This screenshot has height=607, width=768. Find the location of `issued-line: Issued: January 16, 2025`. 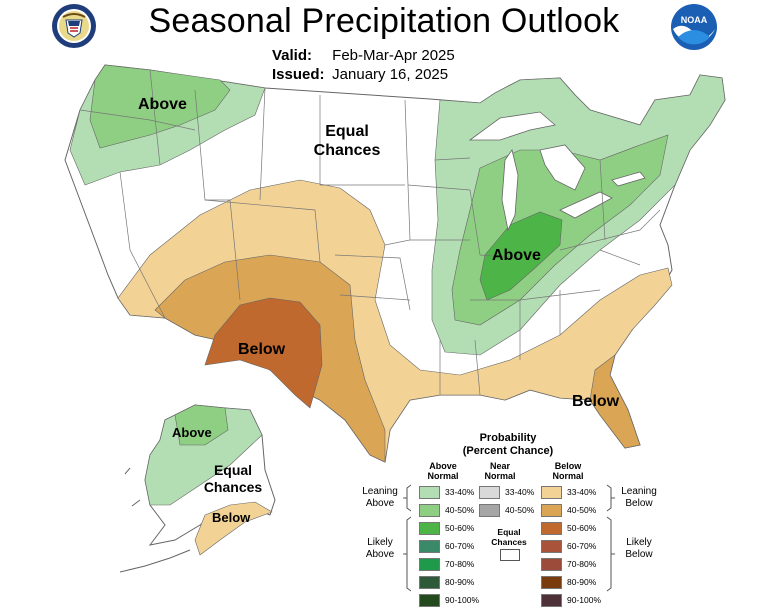

issued-line: Issued: January 16, 2025 is located at coordinates (363, 74).